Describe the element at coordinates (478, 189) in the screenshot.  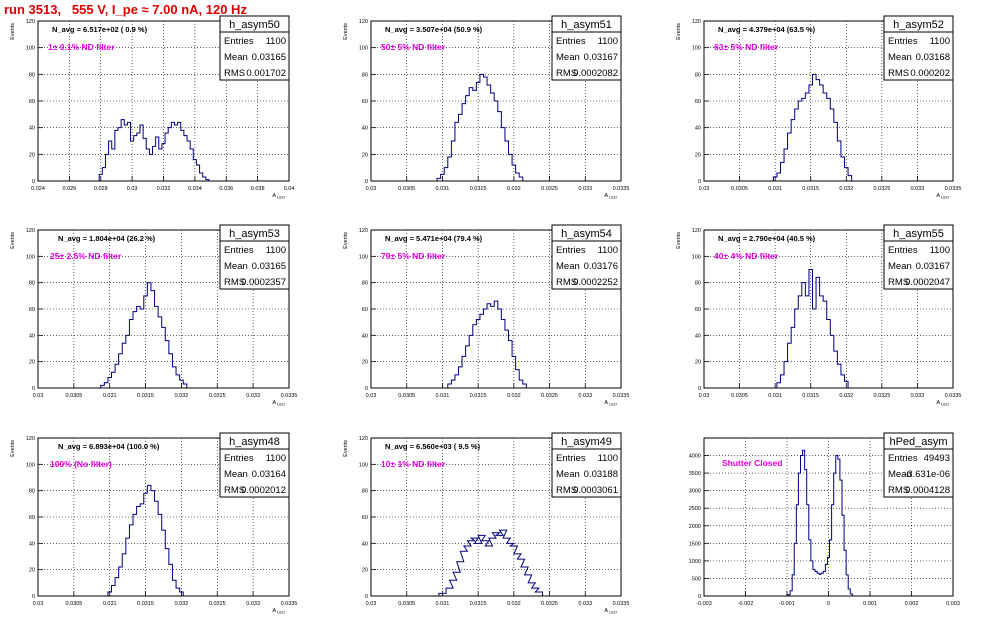
I see `x-tick-label: 0.0315` at that location.